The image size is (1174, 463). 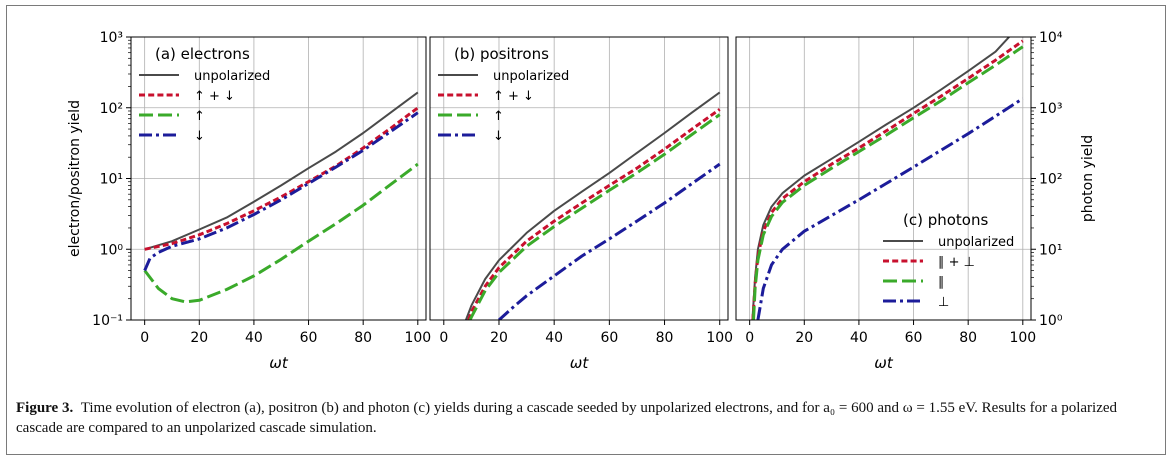 I want to click on panel-2-xtick-label-3: 60, so click(x=609, y=338).